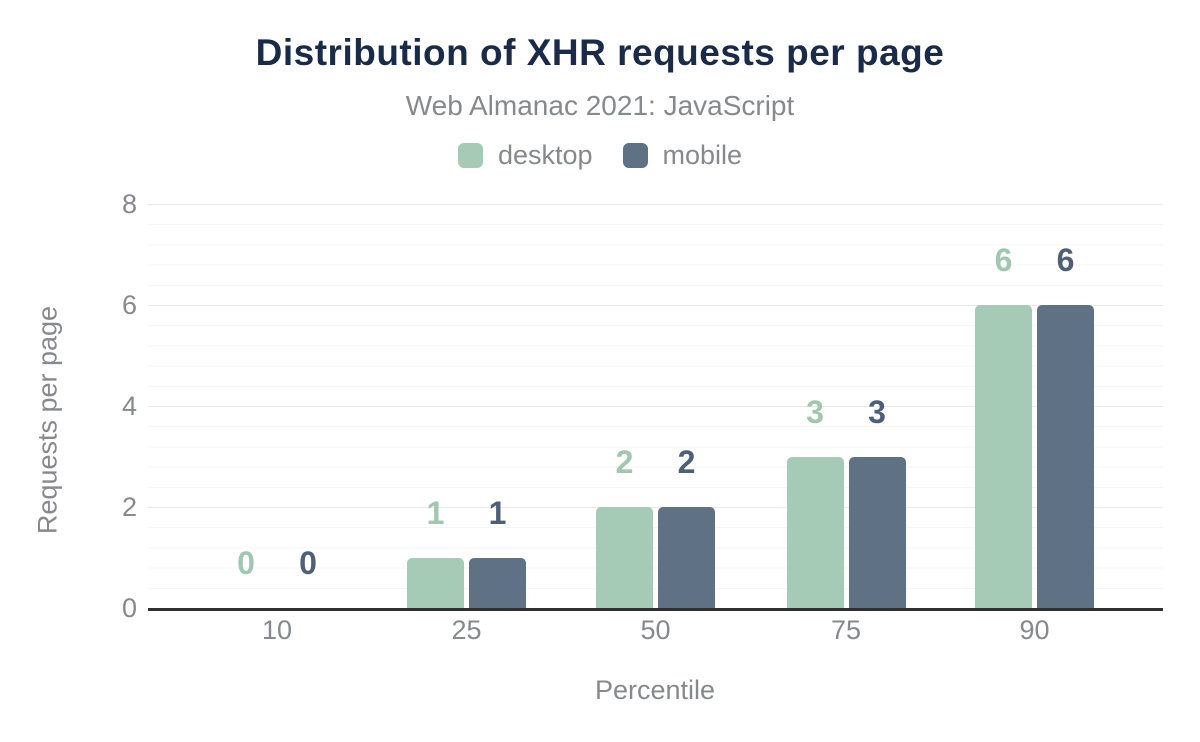  What do you see at coordinates (129, 305) in the screenshot?
I see `y-tick-6: 6` at bounding box center [129, 305].